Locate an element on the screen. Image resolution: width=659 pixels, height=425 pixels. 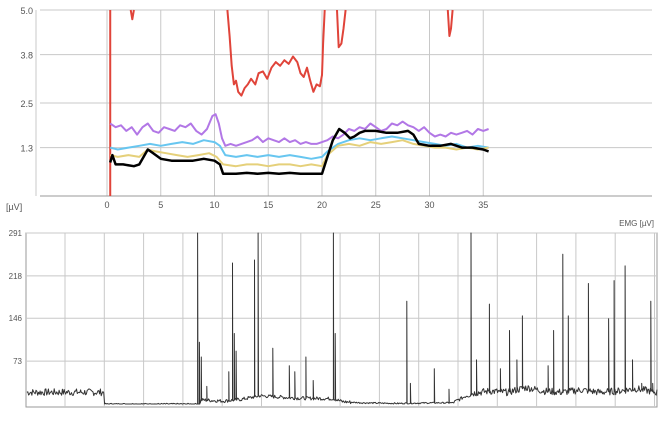
top-y-tick-label: 2.5 is located at coordinates (26, 104).